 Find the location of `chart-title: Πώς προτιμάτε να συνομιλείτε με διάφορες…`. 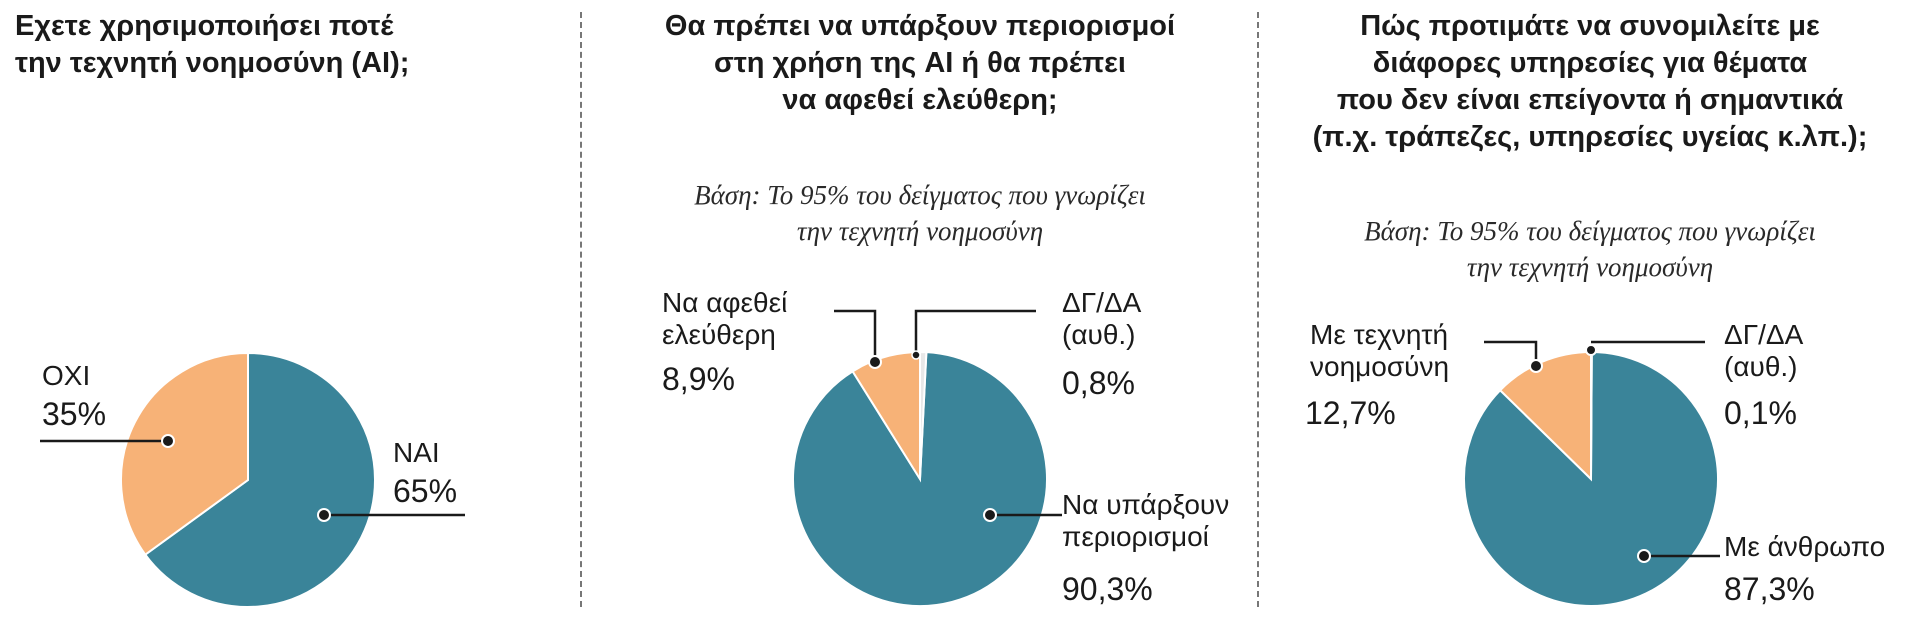

chart-title: Πώς προτιμάτε να συνομιλείτε με διάφορες… is located at coordinates (1590, 81).